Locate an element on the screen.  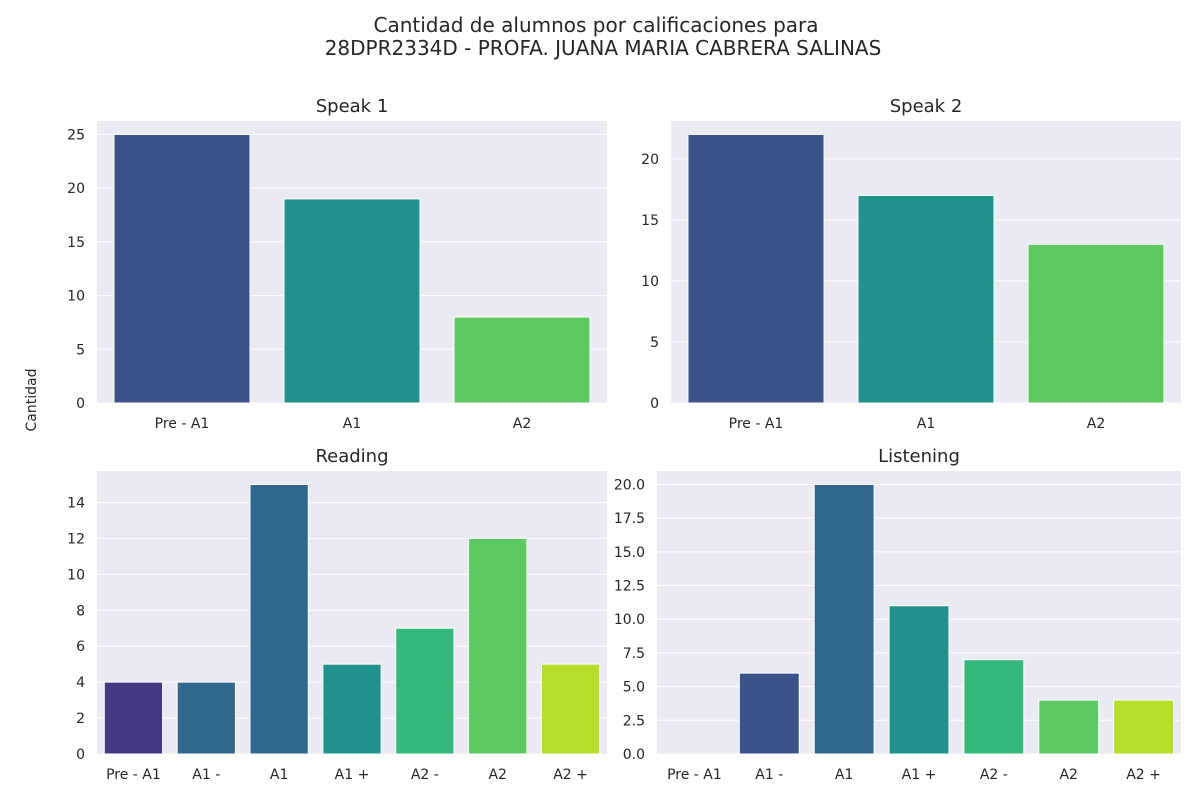
y-tick-label: 10.0 is located at coordinates (629, 620).